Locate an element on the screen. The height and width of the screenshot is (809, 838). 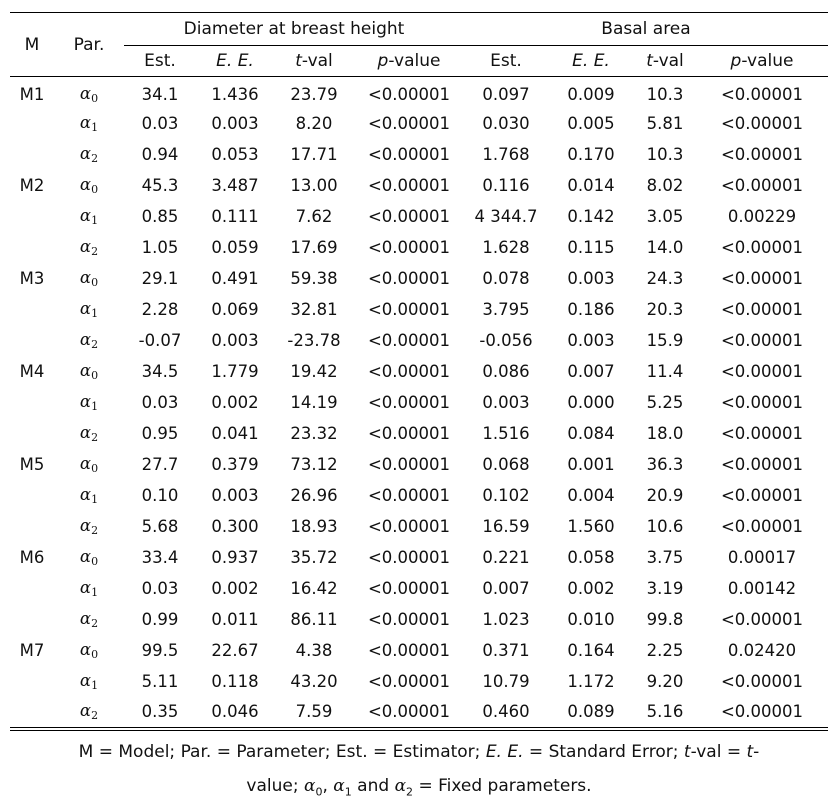
tval-dbh-cell: -23.78 is located at coordinates (314, 340).